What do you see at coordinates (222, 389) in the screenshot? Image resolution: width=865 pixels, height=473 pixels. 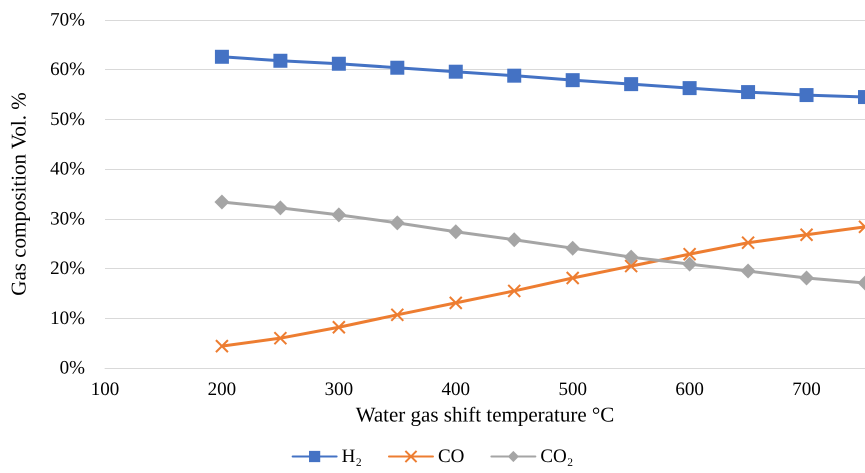 I see `x-tick-label: 200` at bounding box center [222, 389].